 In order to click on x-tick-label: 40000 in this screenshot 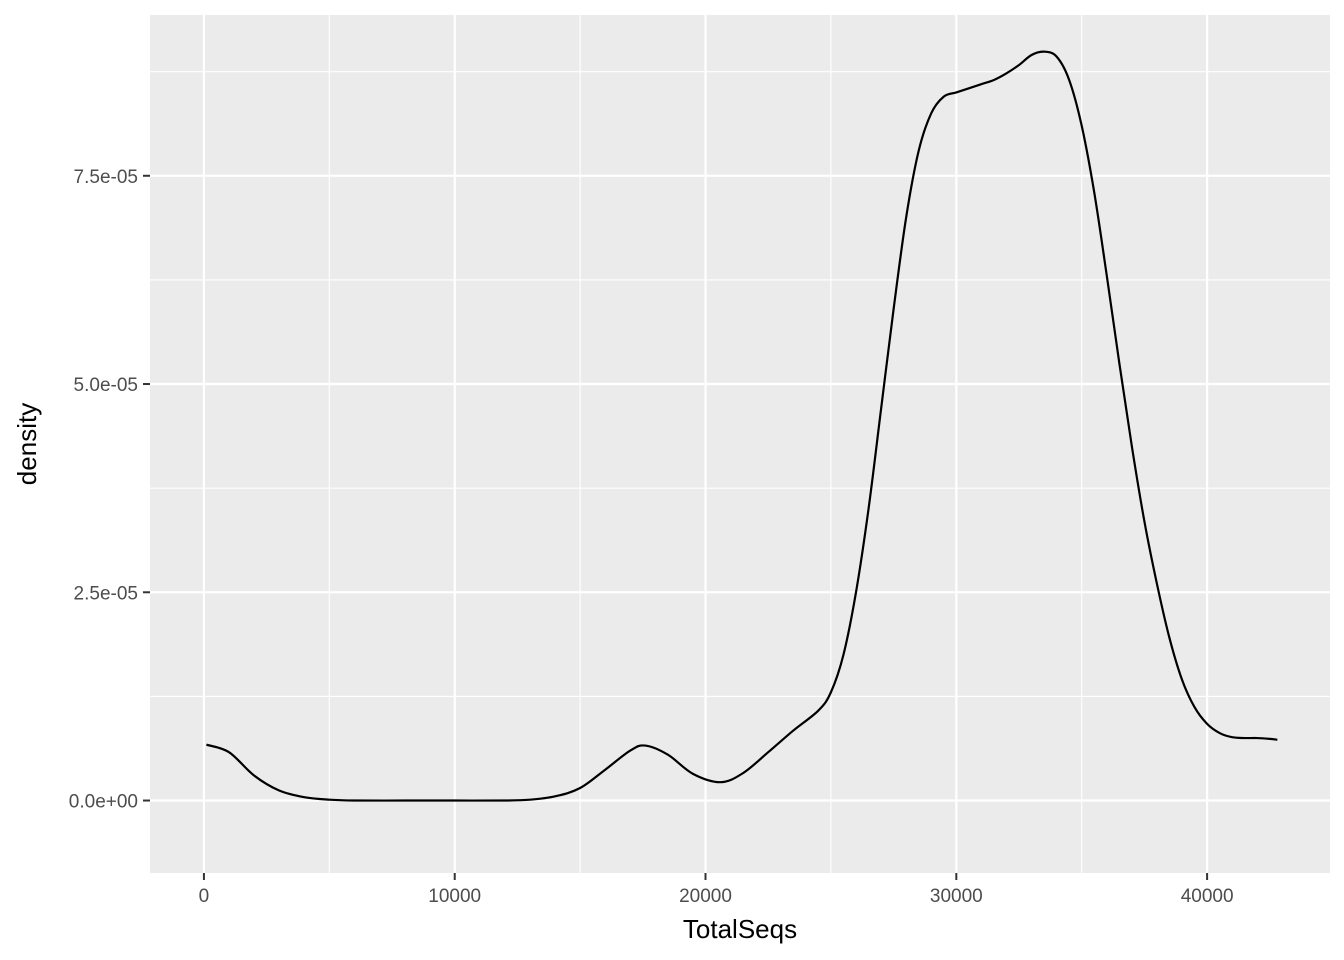, I will do `click(1207, 896)`.